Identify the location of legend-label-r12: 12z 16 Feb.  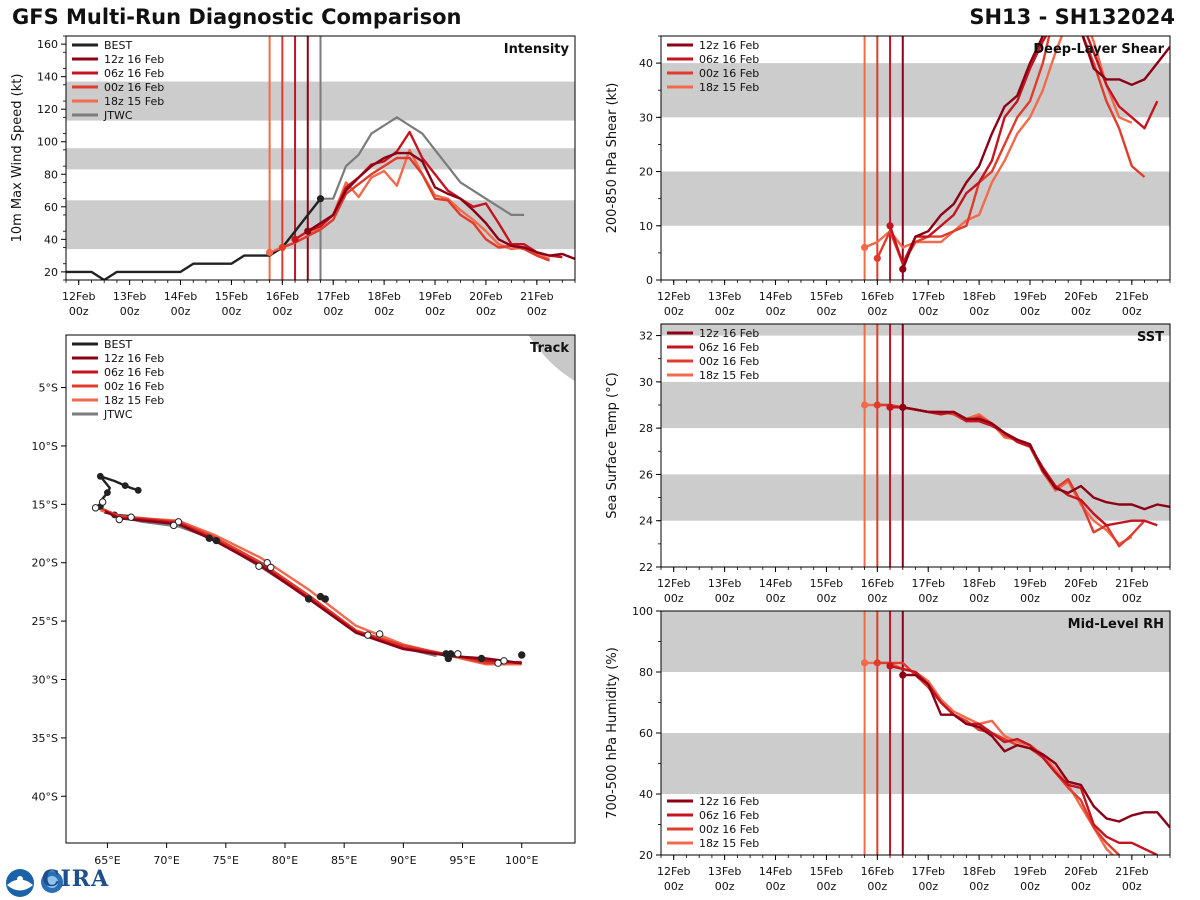
(134, 358).